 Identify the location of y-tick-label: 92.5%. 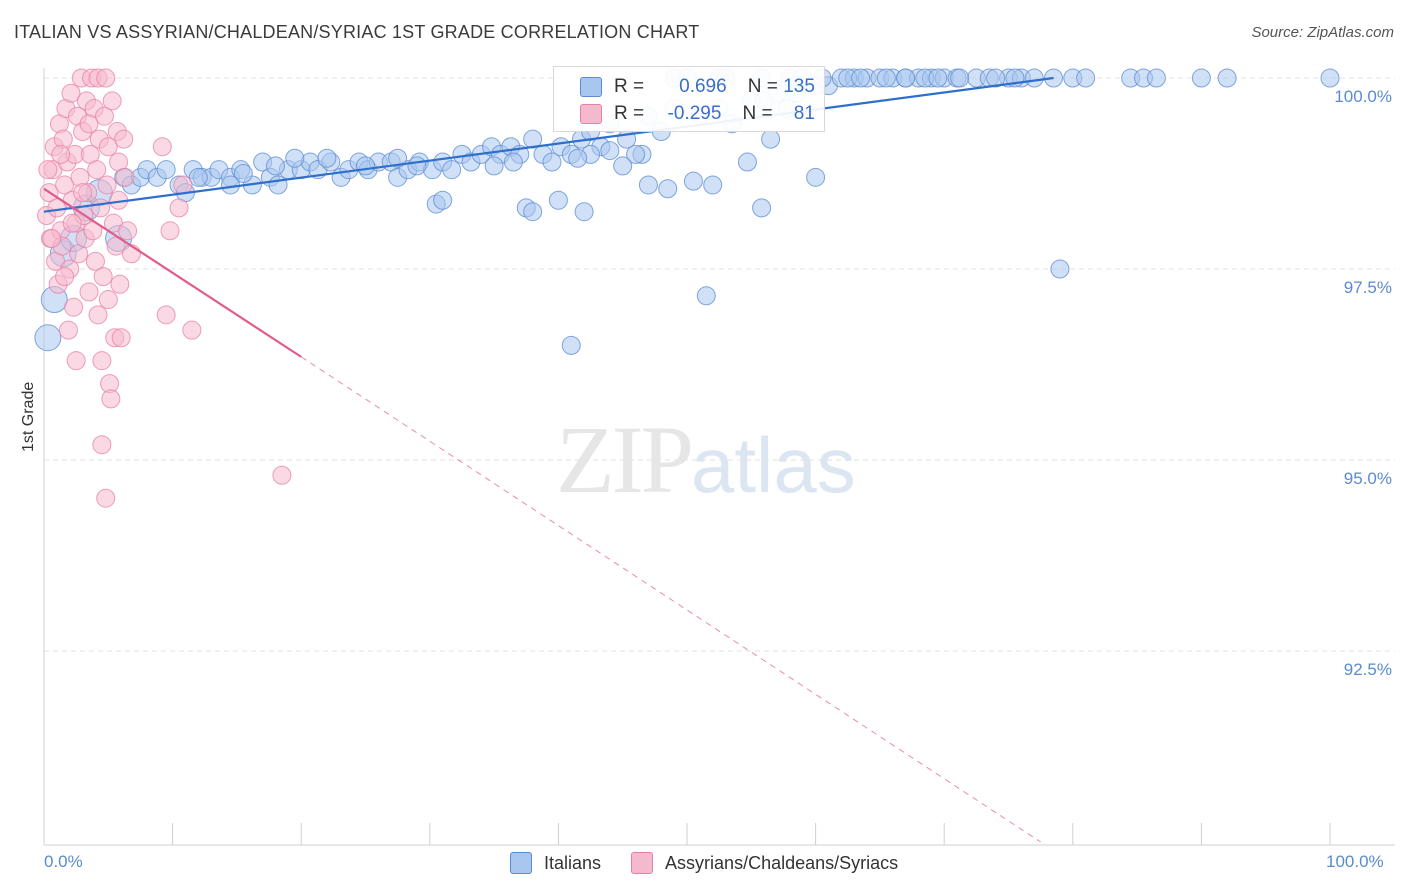
(1367, 669).